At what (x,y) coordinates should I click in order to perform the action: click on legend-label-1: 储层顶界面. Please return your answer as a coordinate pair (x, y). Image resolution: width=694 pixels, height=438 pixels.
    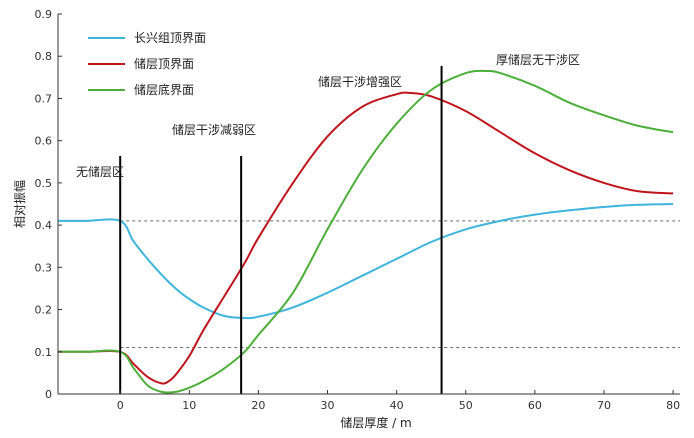
    Looking at the image, I should click on (164, 63).